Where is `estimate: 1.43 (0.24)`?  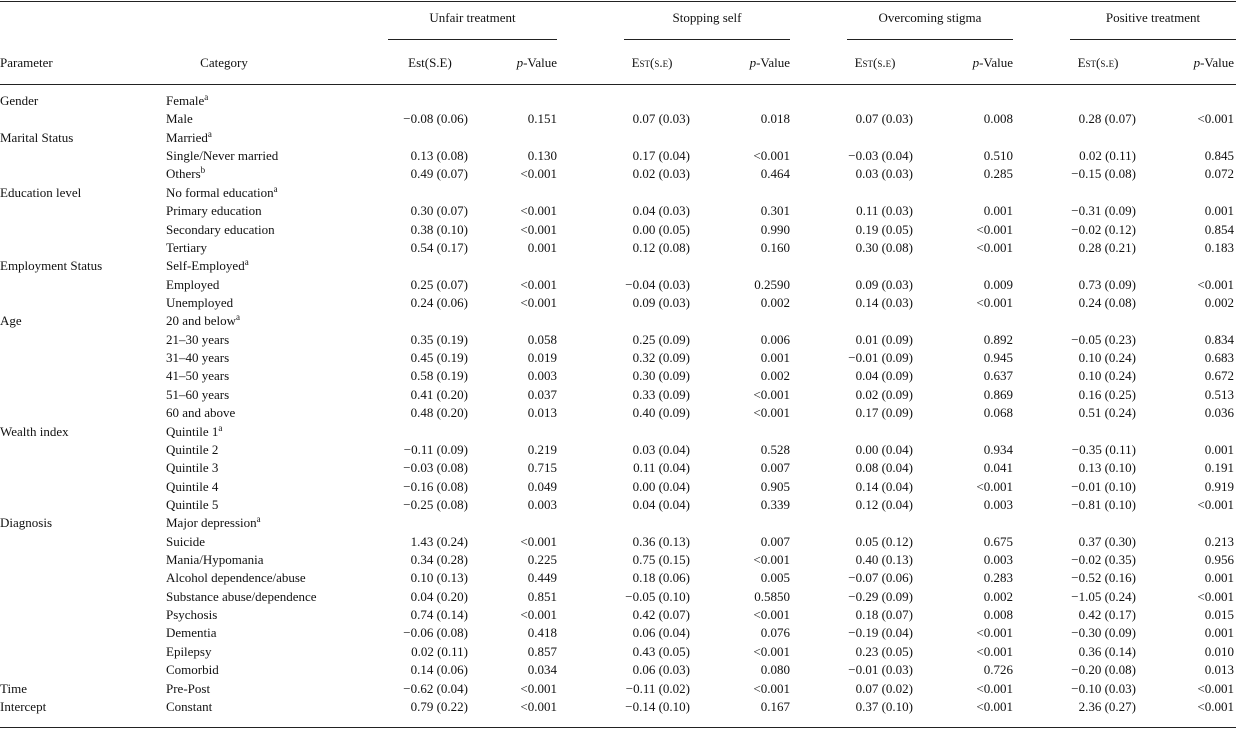 estimate: 1.43 (0.24) is located at coordinates (439, 541).